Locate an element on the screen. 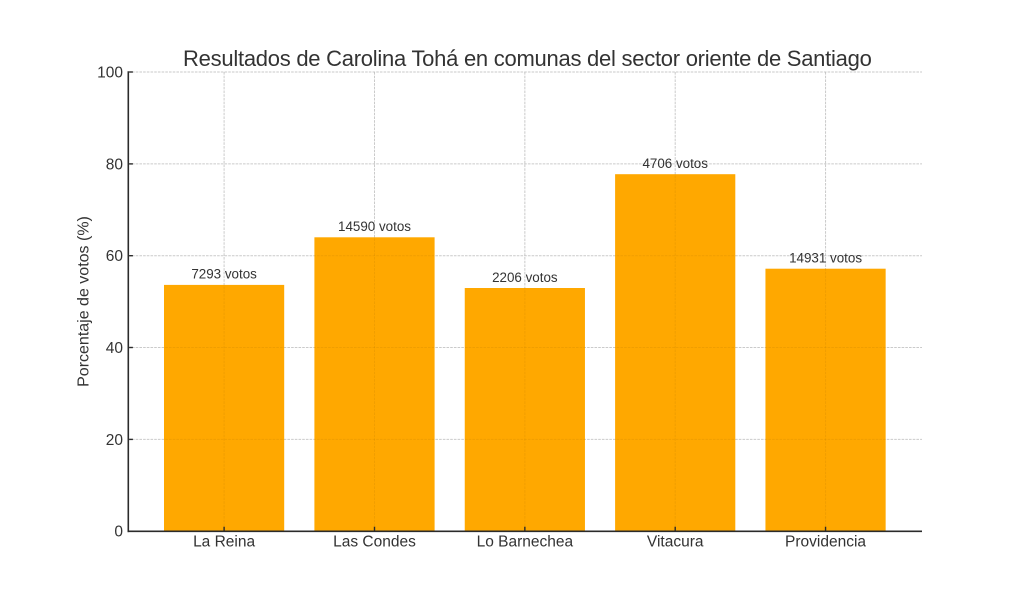  svg-text: Las Condes is located at coordinates (374, 542).